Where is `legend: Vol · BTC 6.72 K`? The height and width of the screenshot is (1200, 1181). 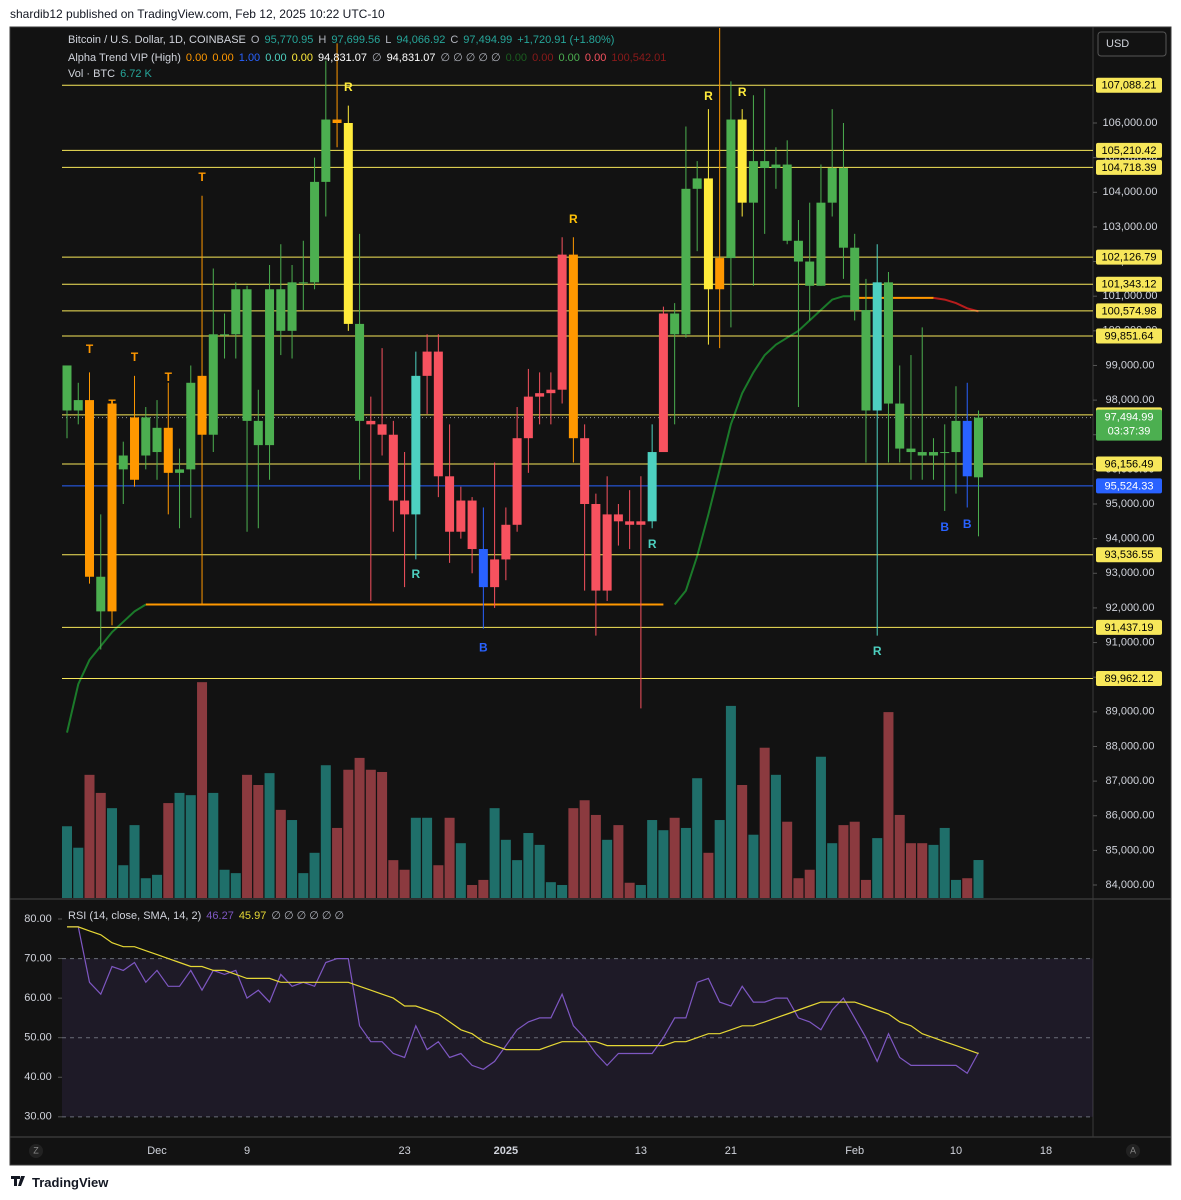
legend: Vol · BTC 6.72 K is located at coordinates (112, 74).